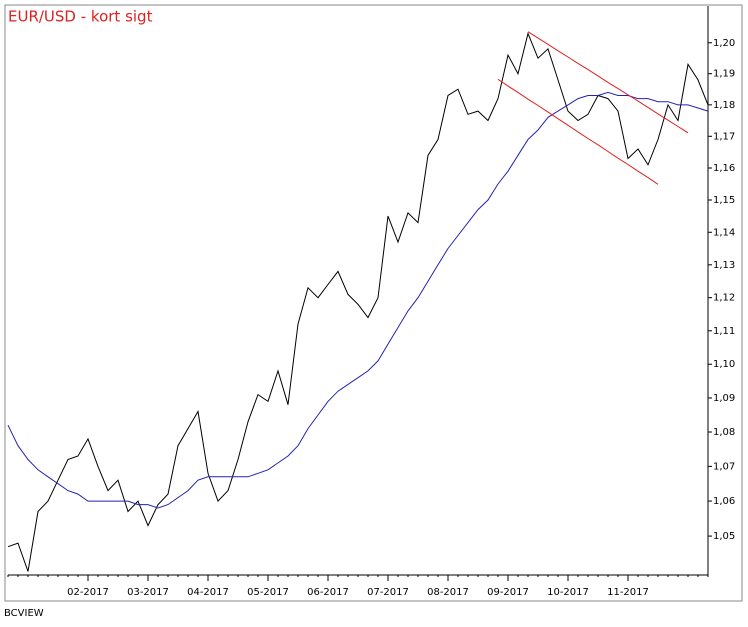 Image resolution: width=748 pixels, height=627 pixels. What do you see at coordinates (724, 398) in the screenshot?
I see `y-tick-label: 1,09` at bounding box center [724, 398].